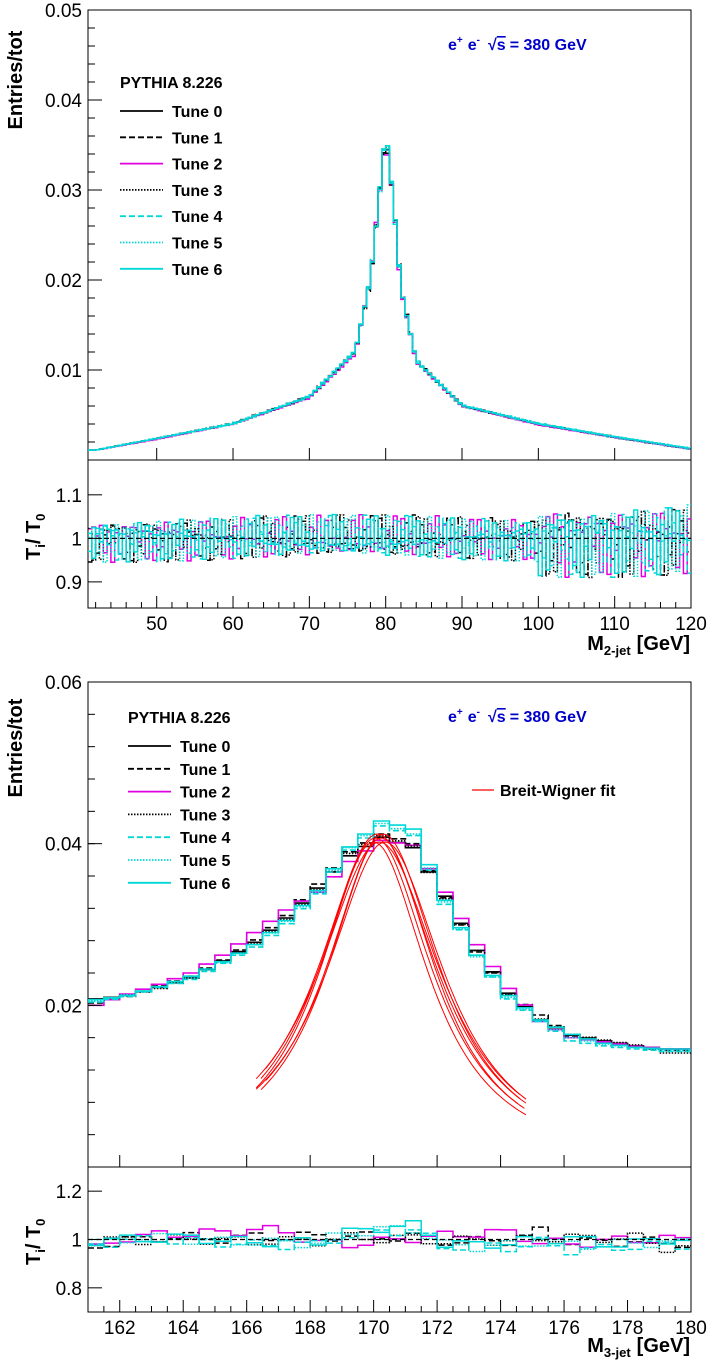 This screenshot has height=1368, width=710. What do you see at coordinates (69, 1192) in the screenshot?
I see `bottom-ratio-ytick-label: 1.2` at bounding box center [69, 1192].